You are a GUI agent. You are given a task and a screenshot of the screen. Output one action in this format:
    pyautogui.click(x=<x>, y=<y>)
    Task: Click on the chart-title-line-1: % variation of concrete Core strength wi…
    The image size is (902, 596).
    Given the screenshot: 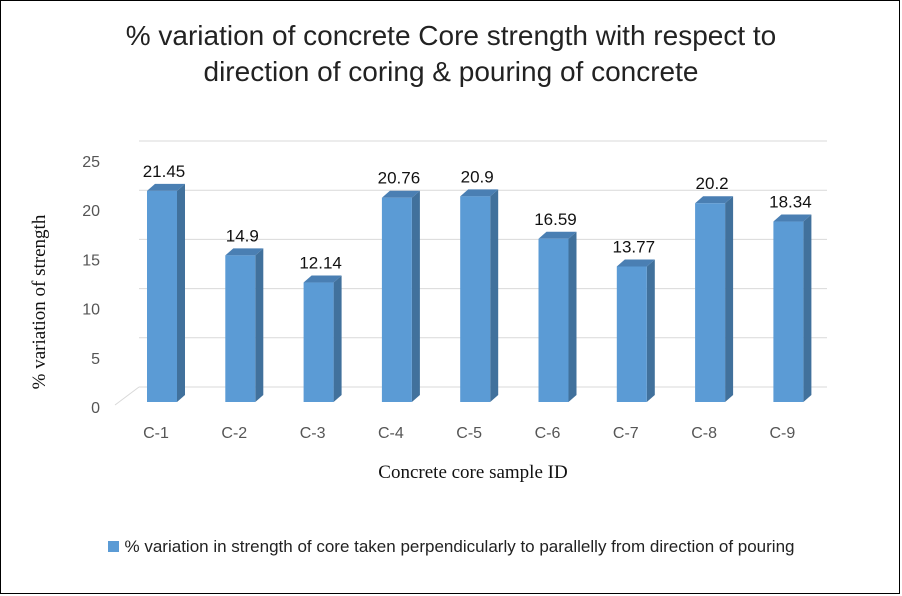 What is the action you would take?
    pyautogui.click(x=451, y=35)
    